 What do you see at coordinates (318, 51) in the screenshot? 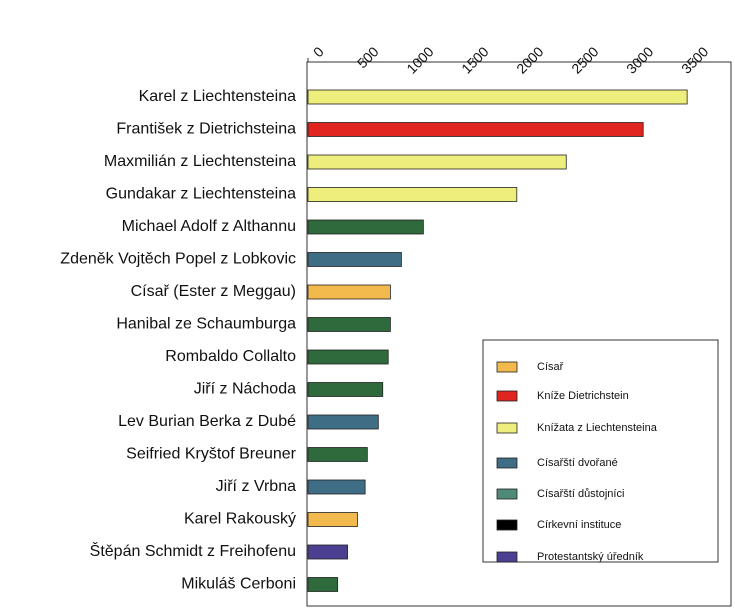
I see `x-tick-label: 0` at bounding box center [318, 51].